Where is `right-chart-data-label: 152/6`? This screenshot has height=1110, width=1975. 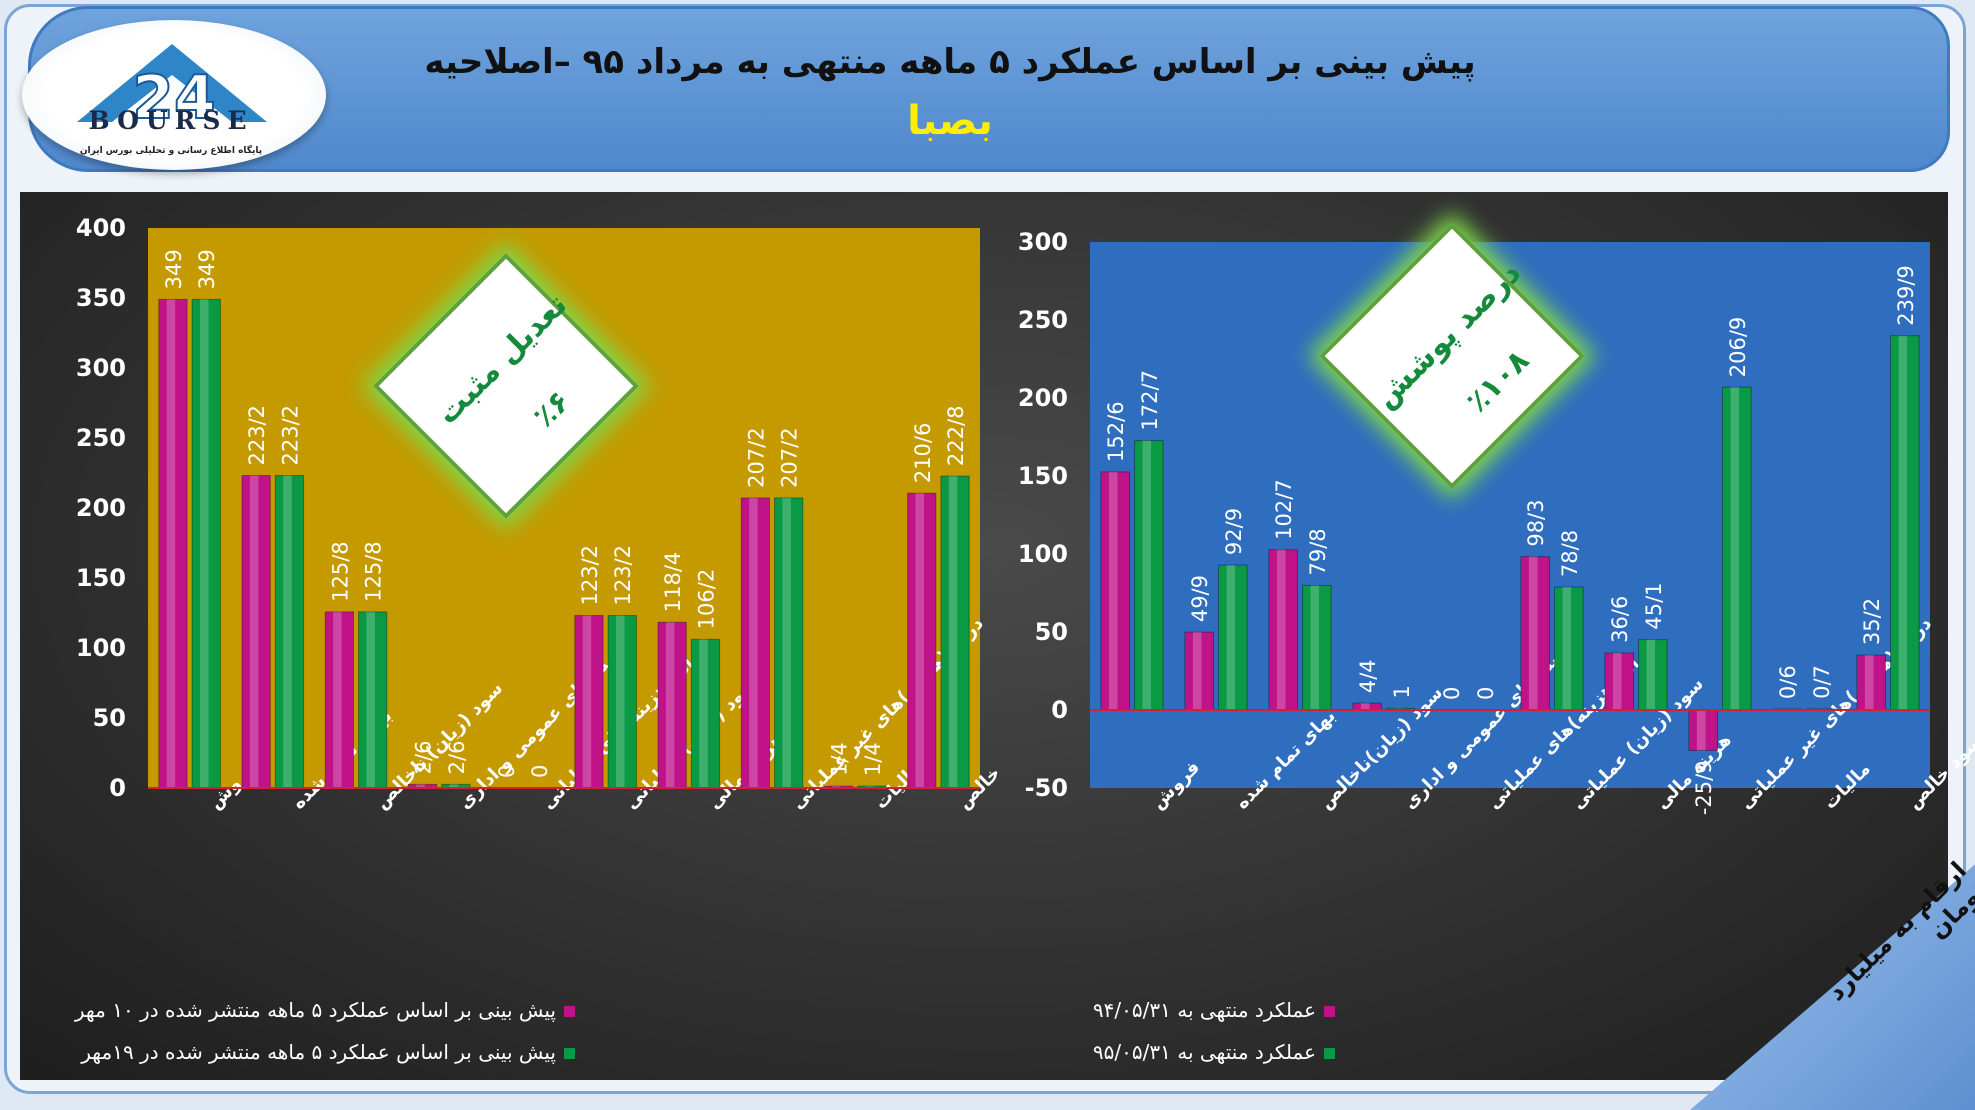 right-chart-data-label: 152/6 is located at coordinates (1116, 431).